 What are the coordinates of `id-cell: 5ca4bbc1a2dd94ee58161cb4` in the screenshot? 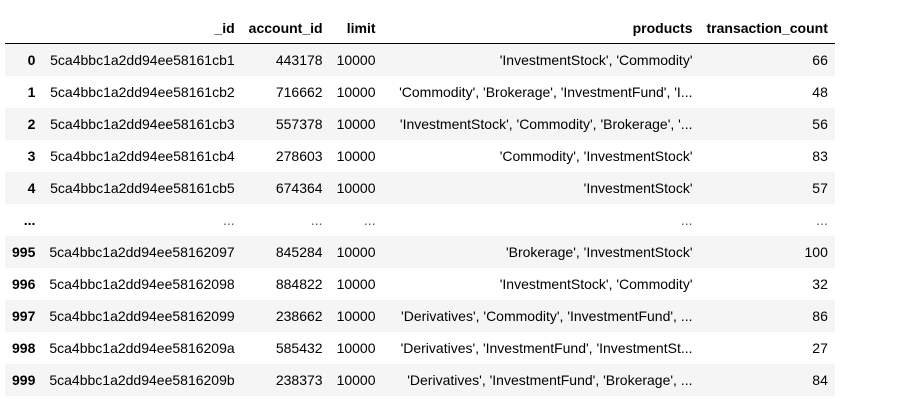 It's located at (142, 156).